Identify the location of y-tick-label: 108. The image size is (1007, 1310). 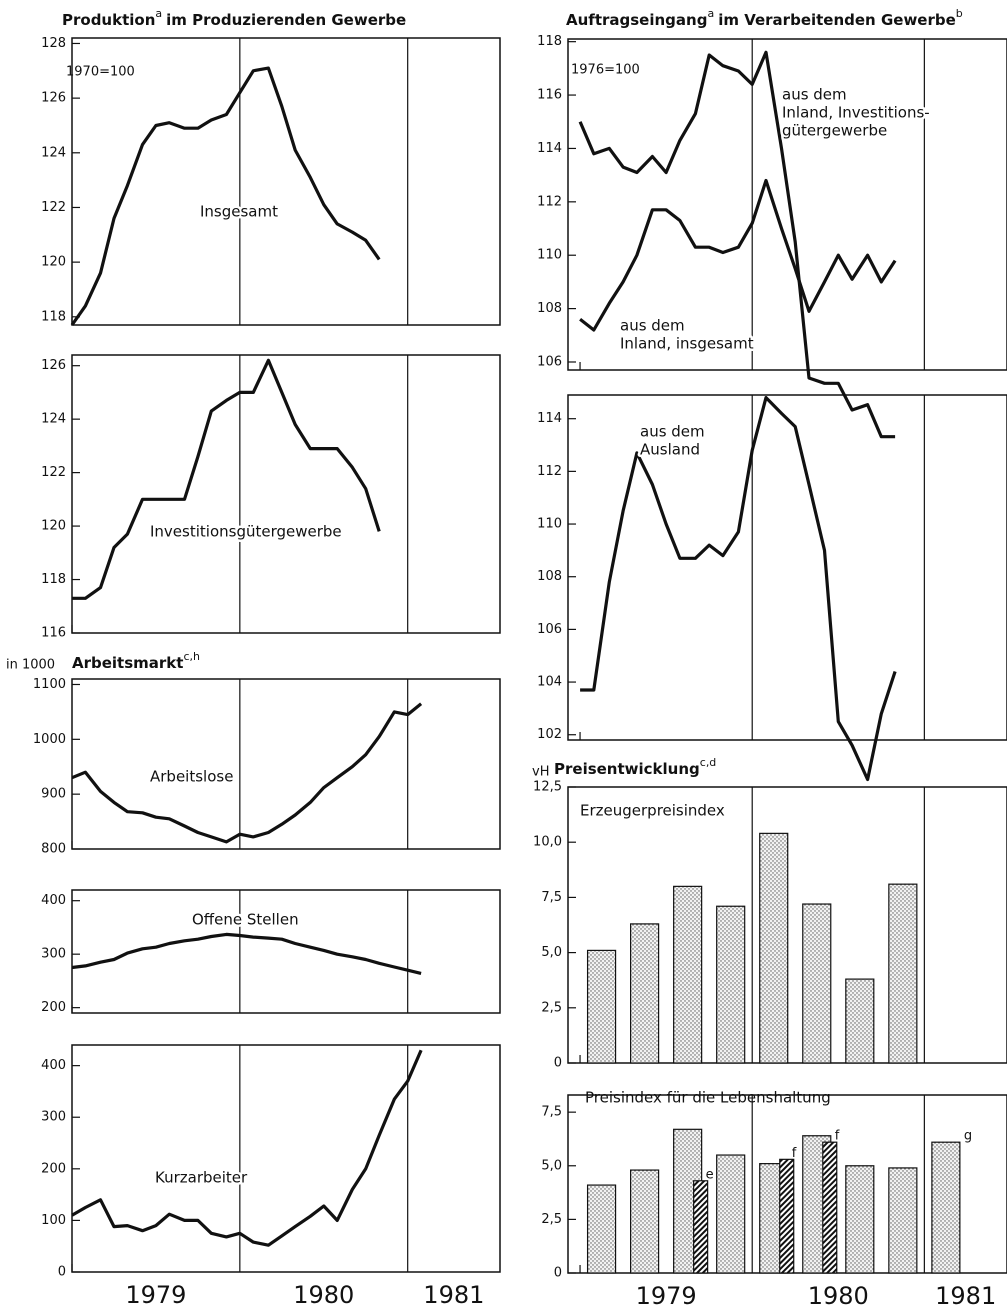
(549, 308).